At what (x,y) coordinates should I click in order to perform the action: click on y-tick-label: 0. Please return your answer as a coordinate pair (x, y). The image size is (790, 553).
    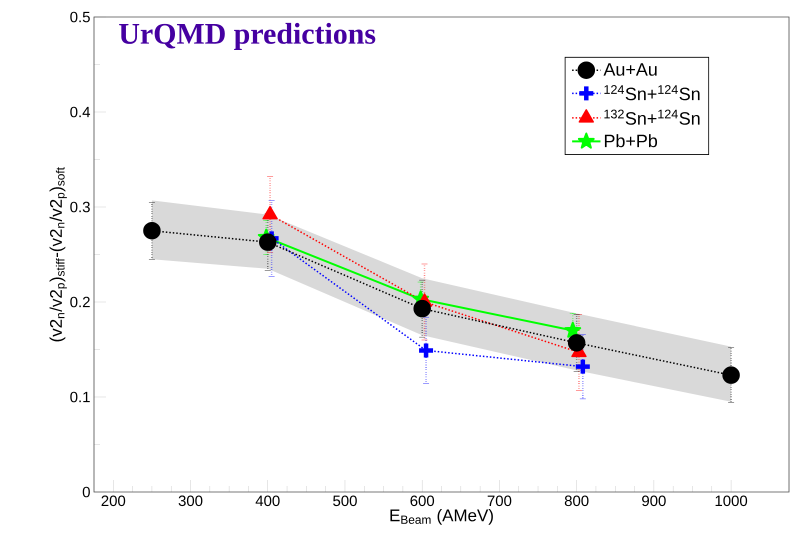
    Looking at the image, I should click on (86, 492).